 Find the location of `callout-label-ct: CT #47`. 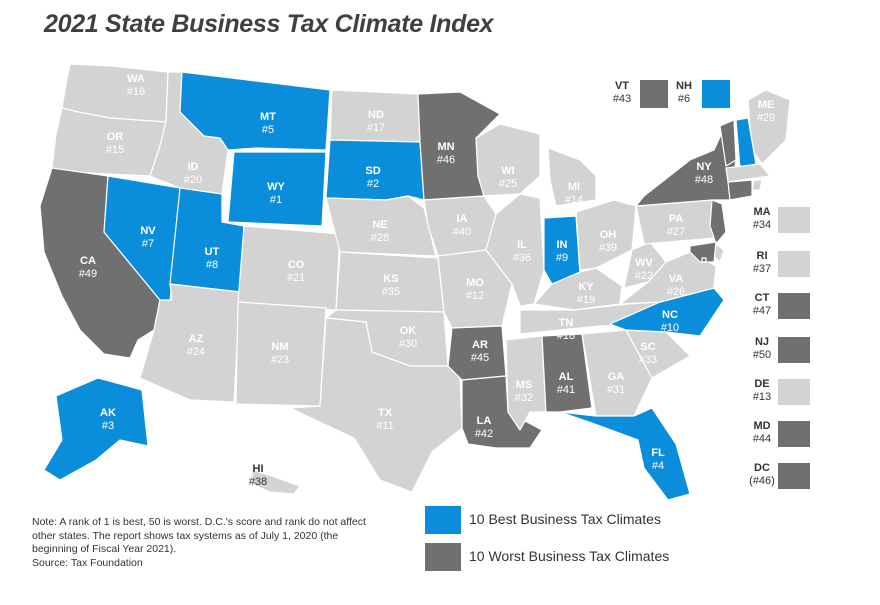

callout-label-ct: CT #47 is located at coordinates (762, 305).